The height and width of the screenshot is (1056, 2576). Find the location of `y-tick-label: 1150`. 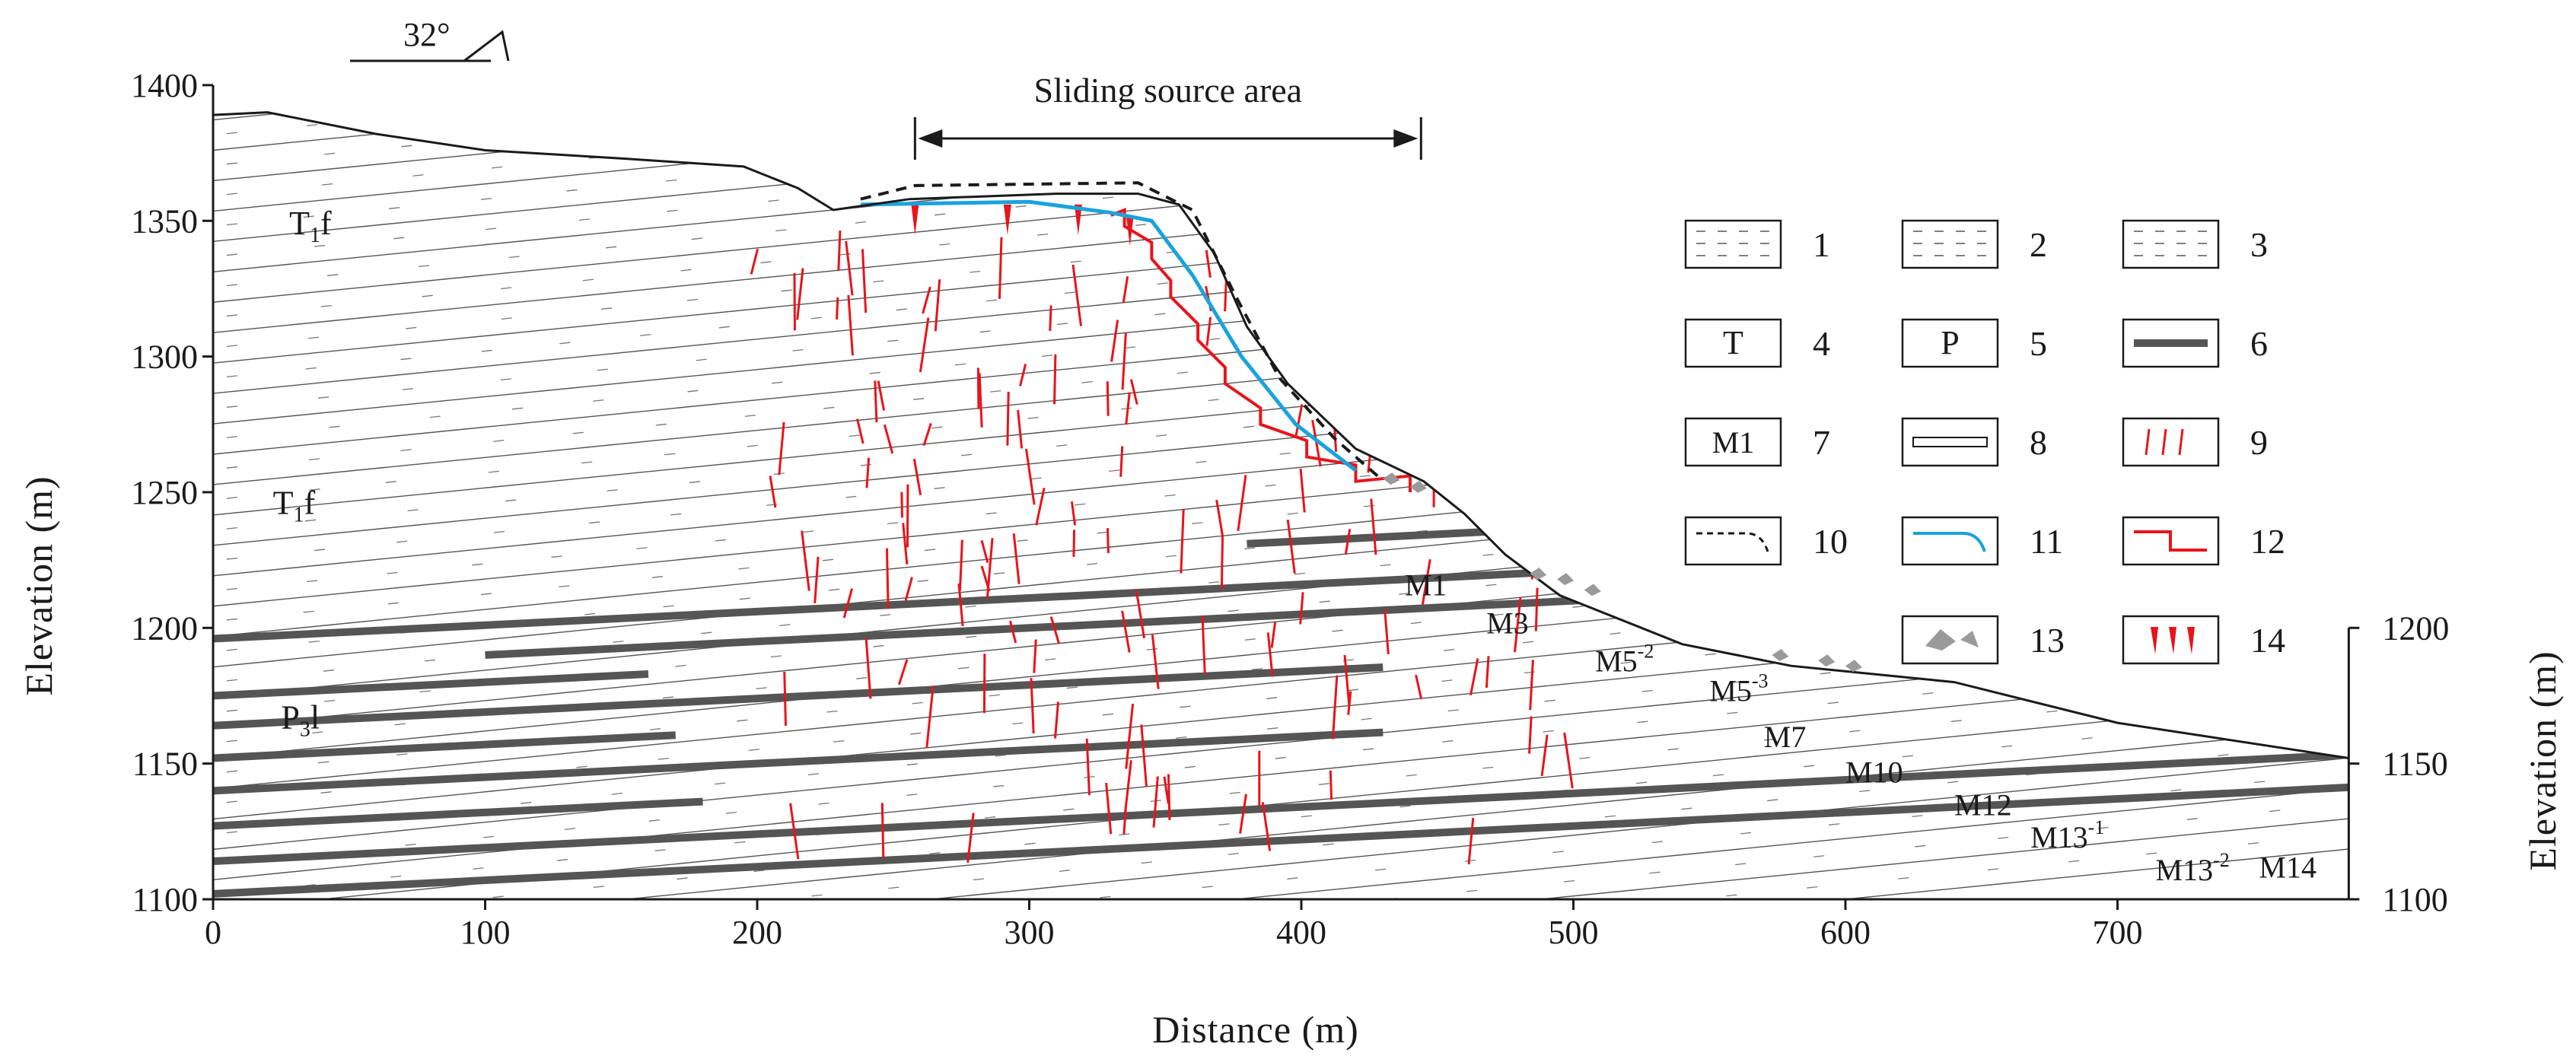

y-tick-label: 1150 is located at coordinates (165, 765).